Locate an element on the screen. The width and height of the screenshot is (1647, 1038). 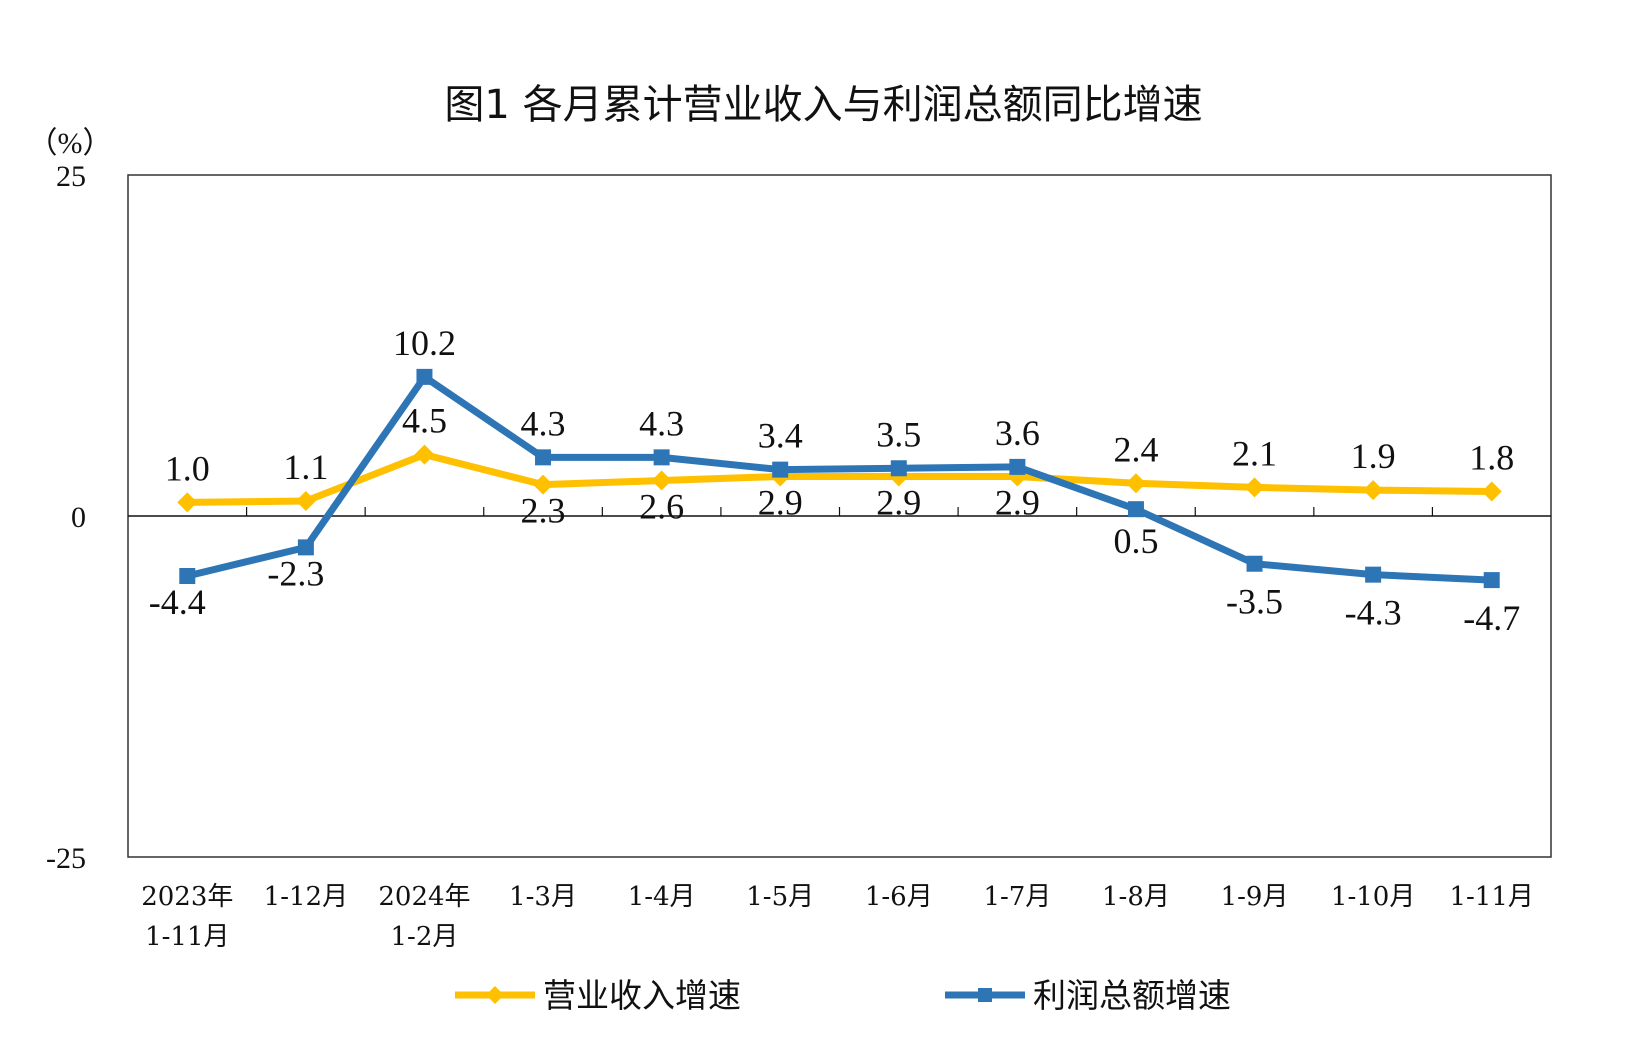
x-tick-label: 1-8月 is located at coordinates (1136, 897).